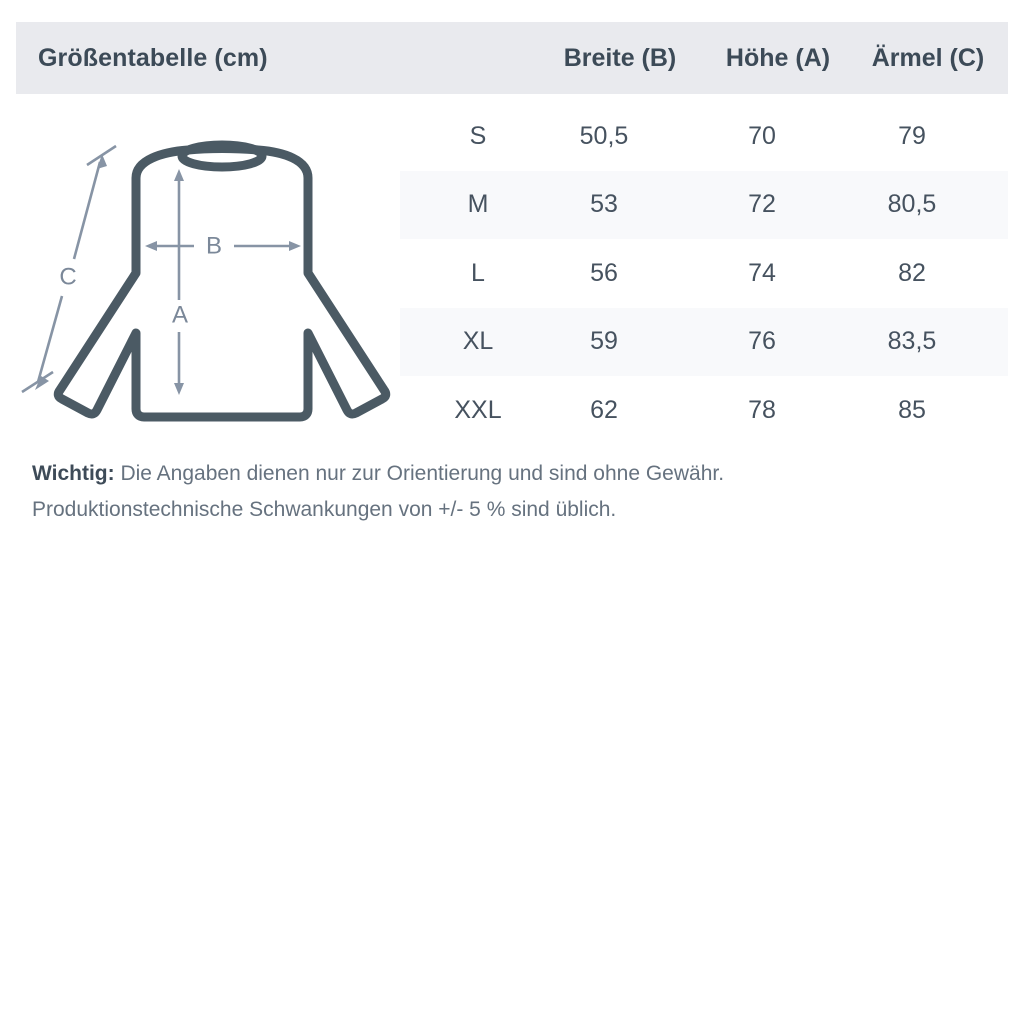 The height and width of the screenshot is (1024, 1024). Describe the element at coordinates (604, 204) in the screenshot. I see `cell-breite: 53` at that location.